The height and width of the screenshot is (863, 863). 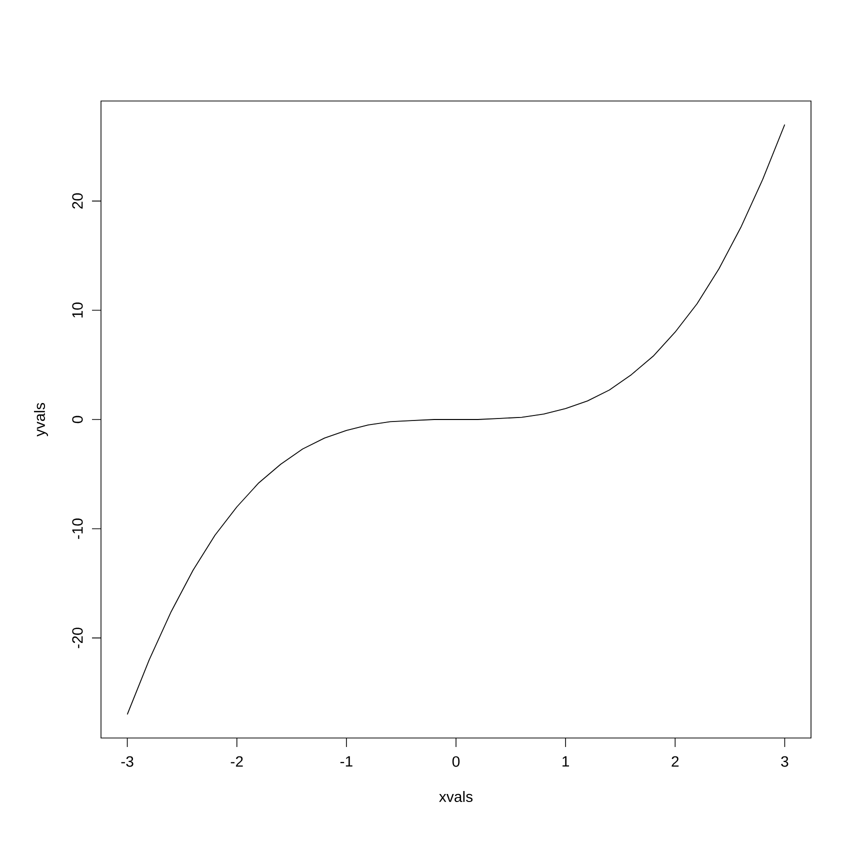 I want to click on x-tick-label: -1, so click(x=346, y=761).